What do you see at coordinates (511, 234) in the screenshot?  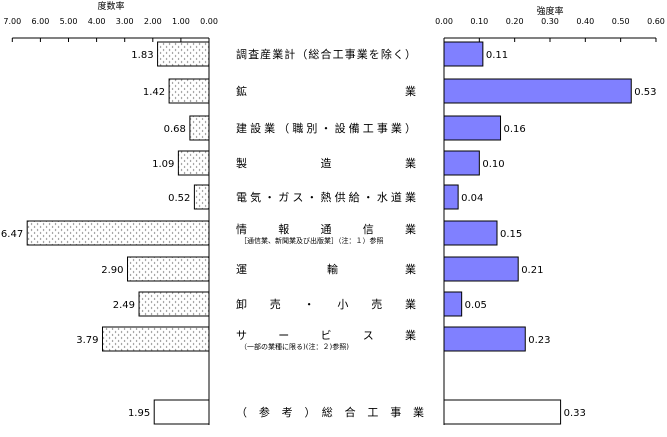 I see `severity-rate-label: 0.15` at bounding box center [511, 234].